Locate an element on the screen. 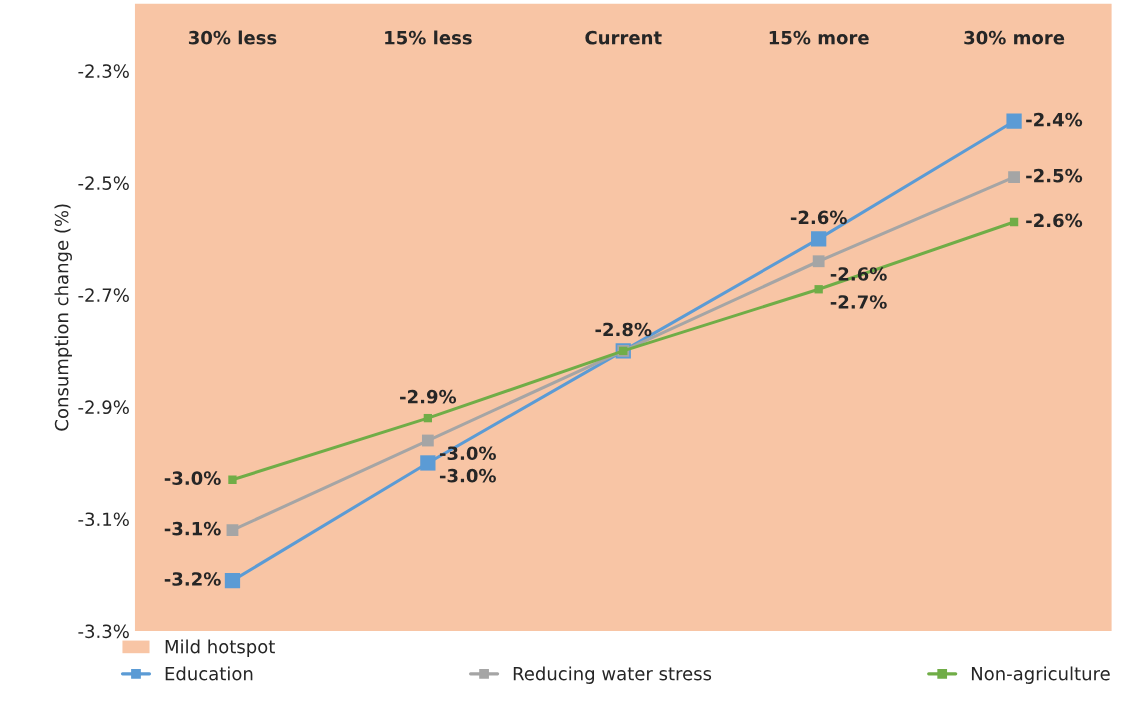 The width and height of the screenshot is (1123, 709). legend-label: Reducing water stress is located at coordinates (612, 675).